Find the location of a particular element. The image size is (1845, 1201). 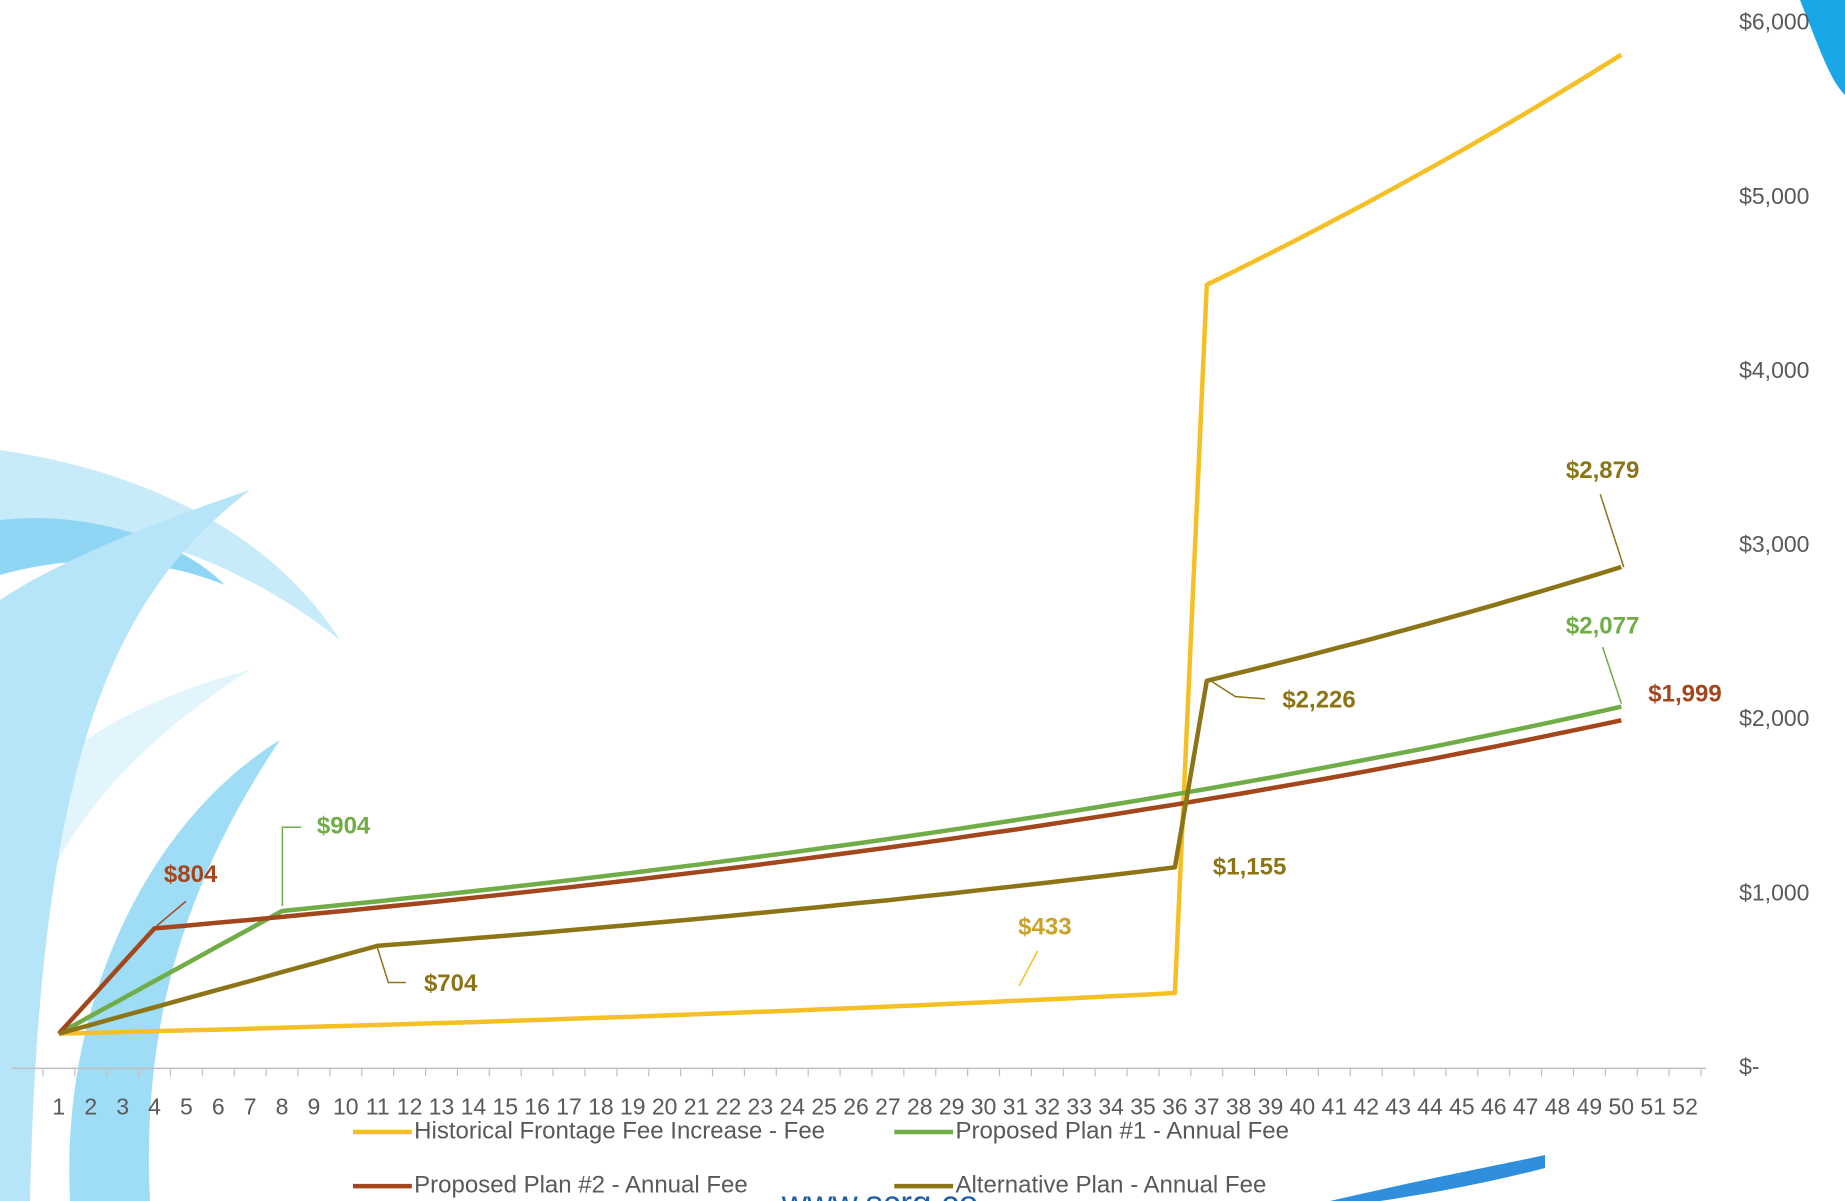

x-tick-label: 15 is located at coordinates (505, 1106).